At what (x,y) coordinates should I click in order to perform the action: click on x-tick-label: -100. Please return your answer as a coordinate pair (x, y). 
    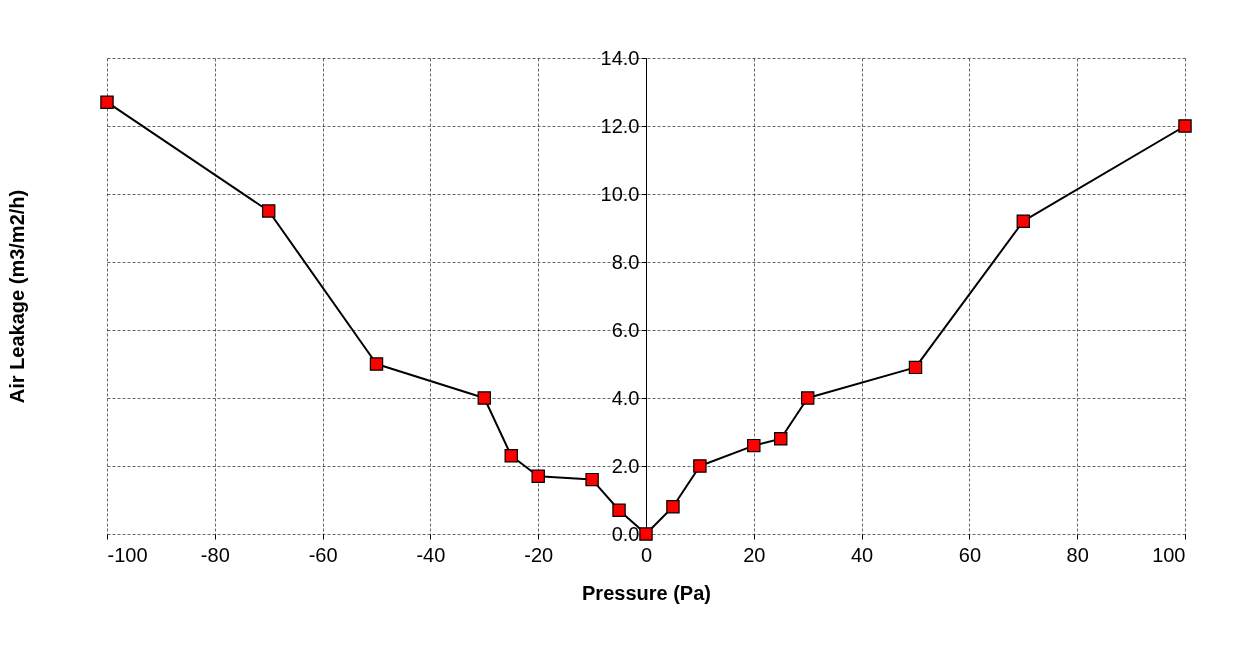
    Looking at the image, I should click on (127, 554).